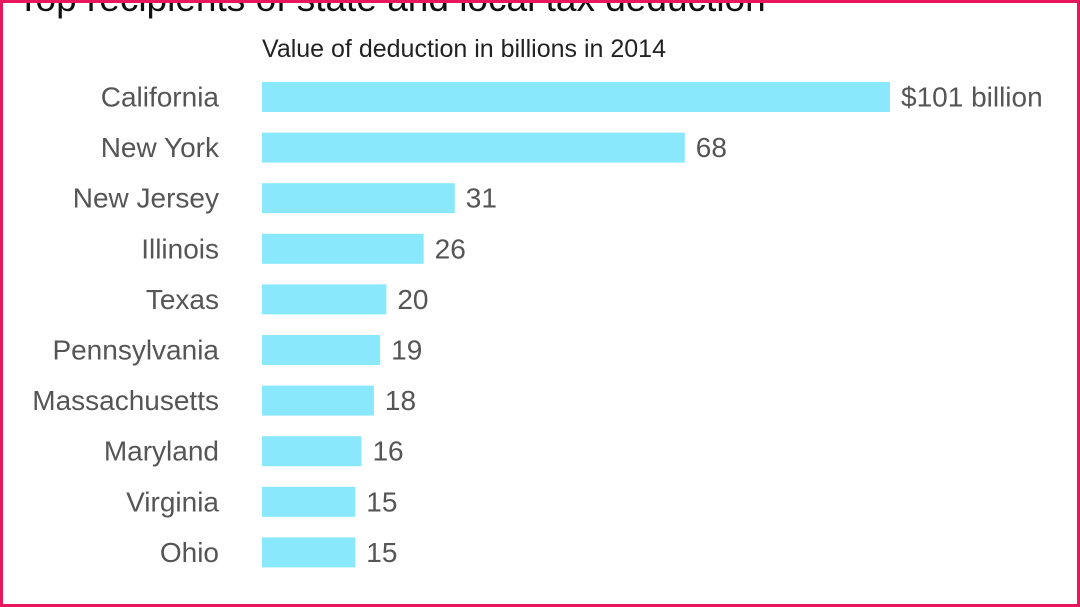 This screenshot has height=607, width=1080. What do you see at coordinates (254, 451) in the screenshot?
I see `bar-row: Maryland 16` at bounding box center [254, 451].